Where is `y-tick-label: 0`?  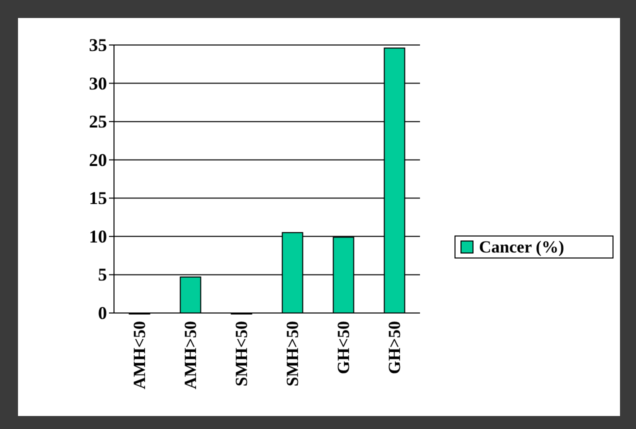 y-tick-label: 0 is located at coordinates (102, 313).